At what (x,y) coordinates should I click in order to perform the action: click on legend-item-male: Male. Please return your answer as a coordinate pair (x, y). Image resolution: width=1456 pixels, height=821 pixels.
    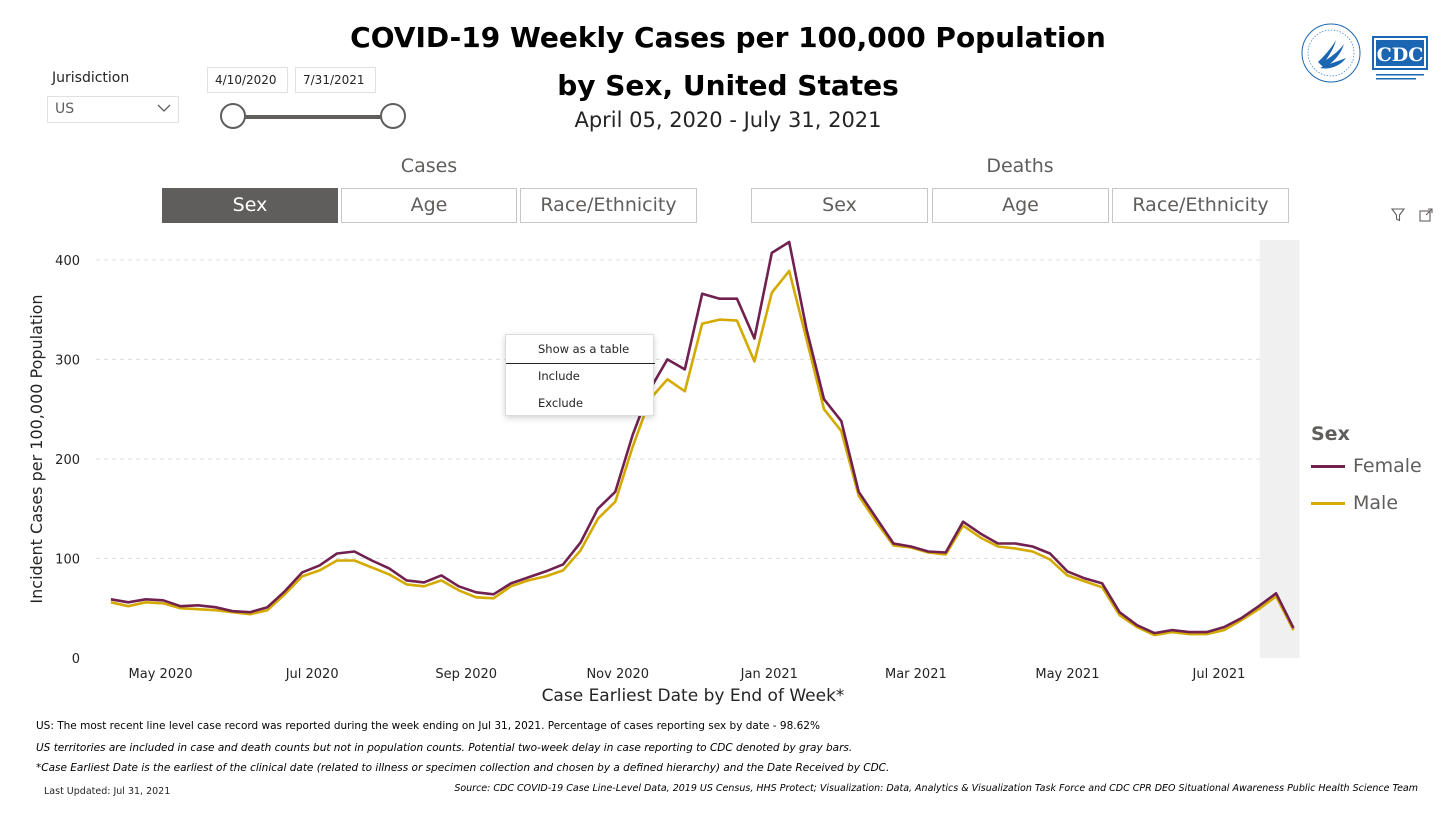
    Looking at the image, I should click on (1354, 503).